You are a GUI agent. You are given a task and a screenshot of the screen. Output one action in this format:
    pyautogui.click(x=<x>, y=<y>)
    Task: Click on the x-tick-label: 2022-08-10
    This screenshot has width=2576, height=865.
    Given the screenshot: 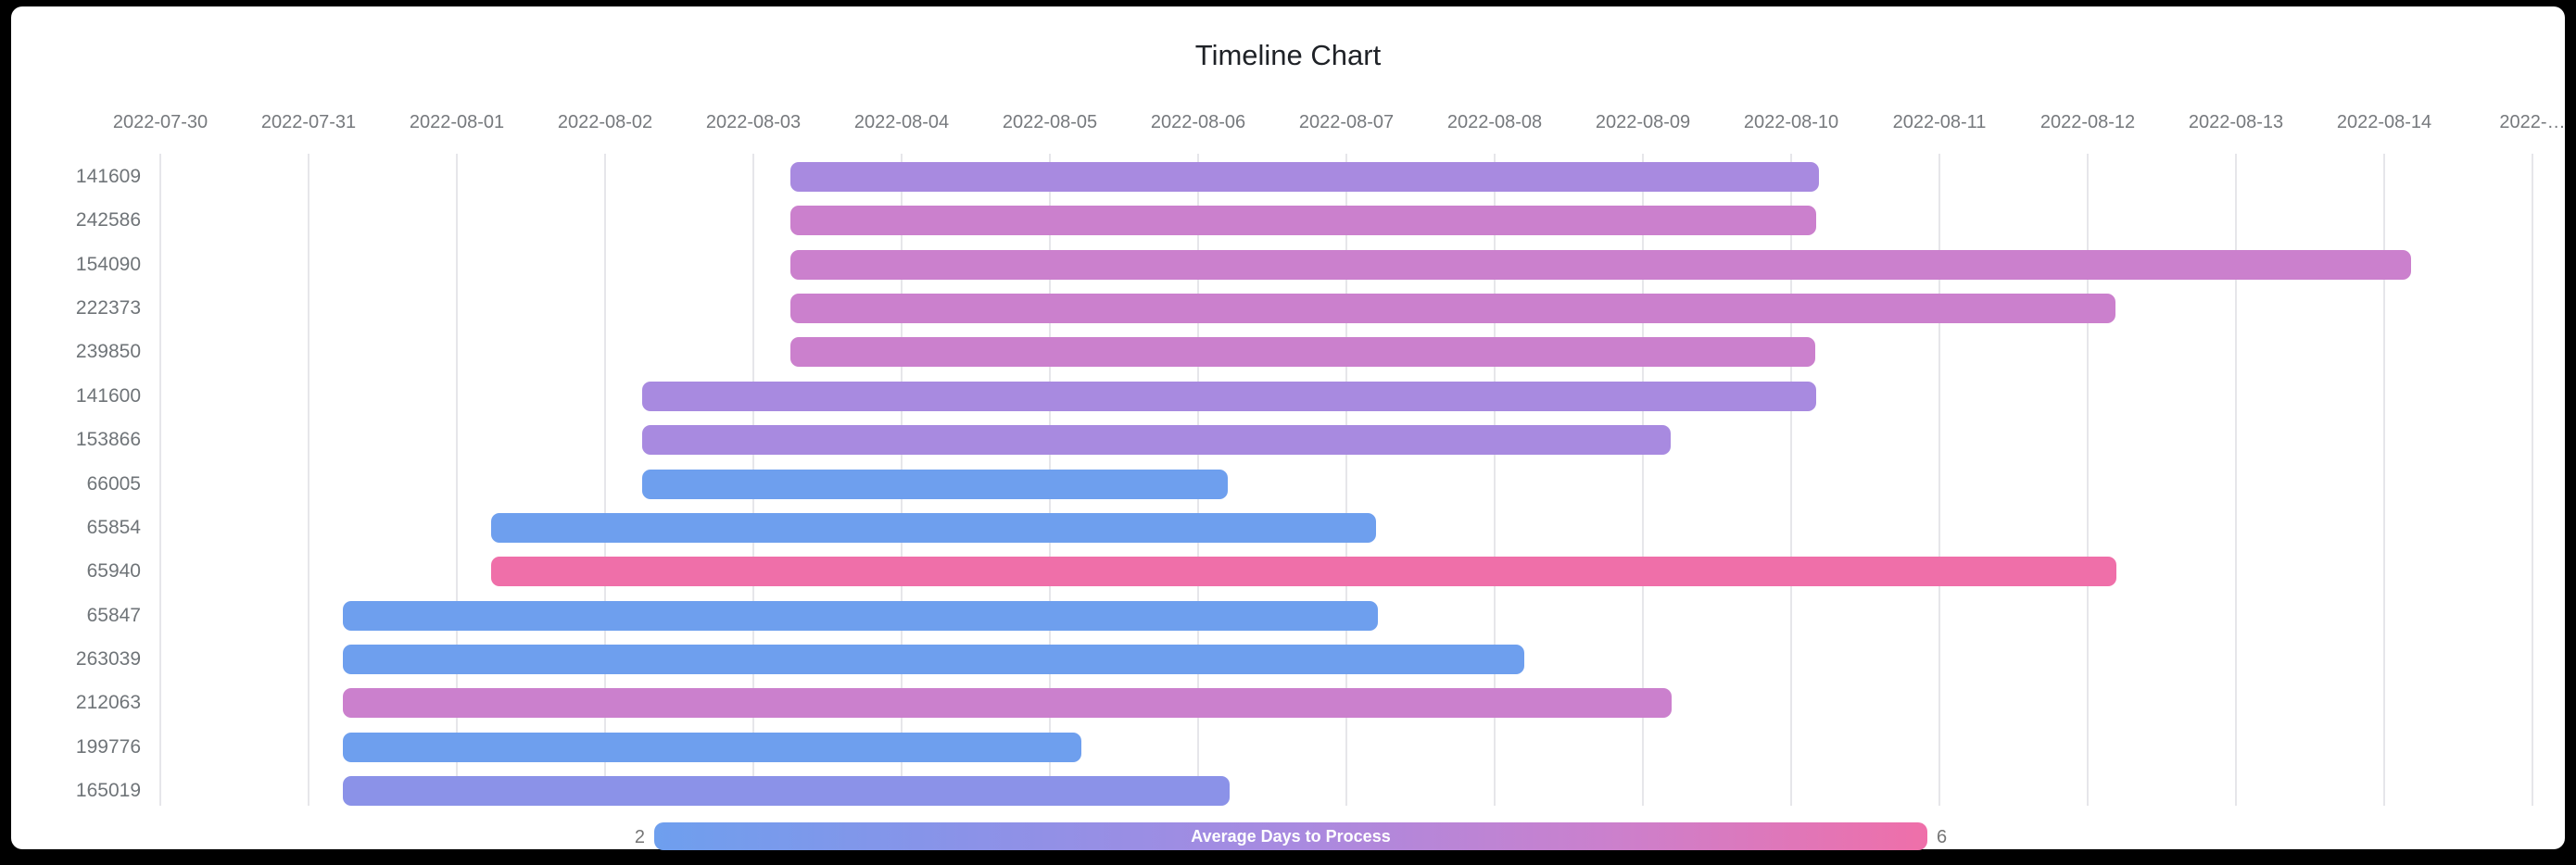 What is the action you would take?
    pyautogui.click(x=1791, y=122)
    